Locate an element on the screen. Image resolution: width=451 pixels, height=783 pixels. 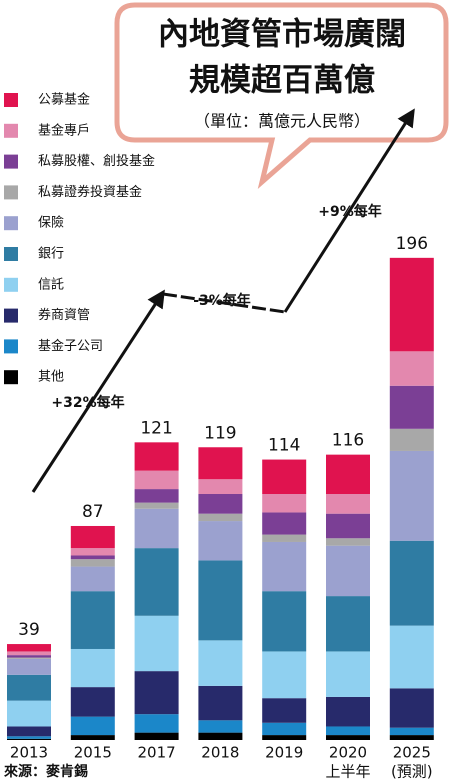
title: 內地資管市場廣闊 is located at coordinates (282, 35).